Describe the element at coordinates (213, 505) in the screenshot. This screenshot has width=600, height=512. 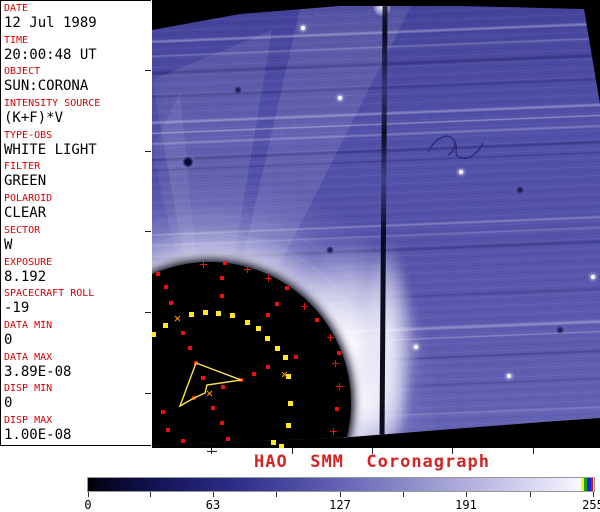
I see `colorbar-tick-label: 63` at that location.